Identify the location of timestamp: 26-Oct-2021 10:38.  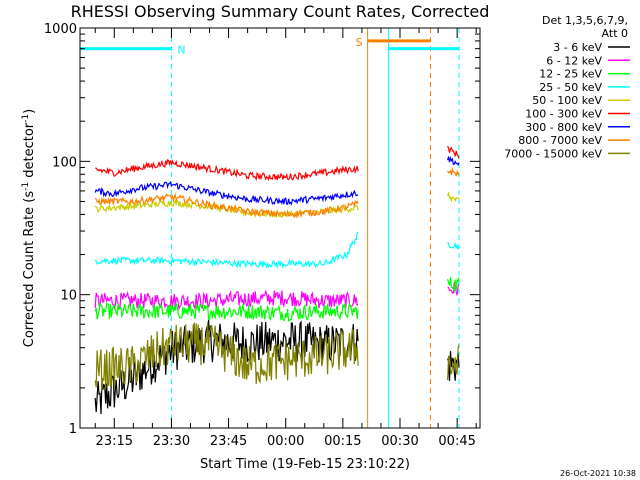
(598, 473).